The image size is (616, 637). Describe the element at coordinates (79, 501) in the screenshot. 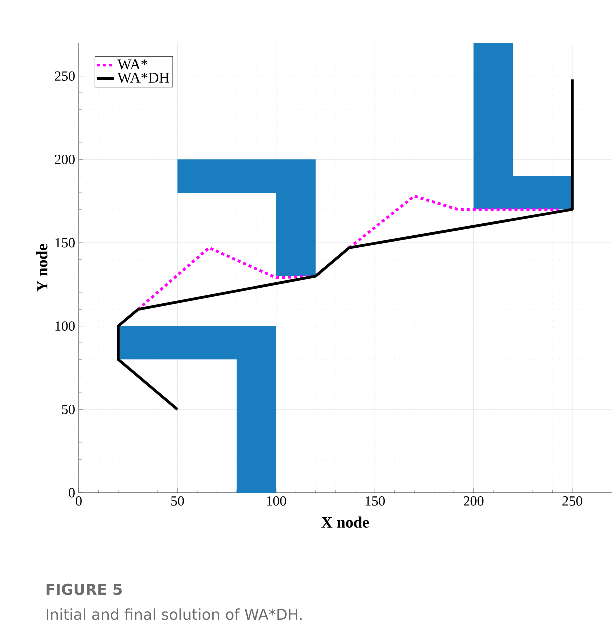

I see `x-tick-label: 0` at that location.